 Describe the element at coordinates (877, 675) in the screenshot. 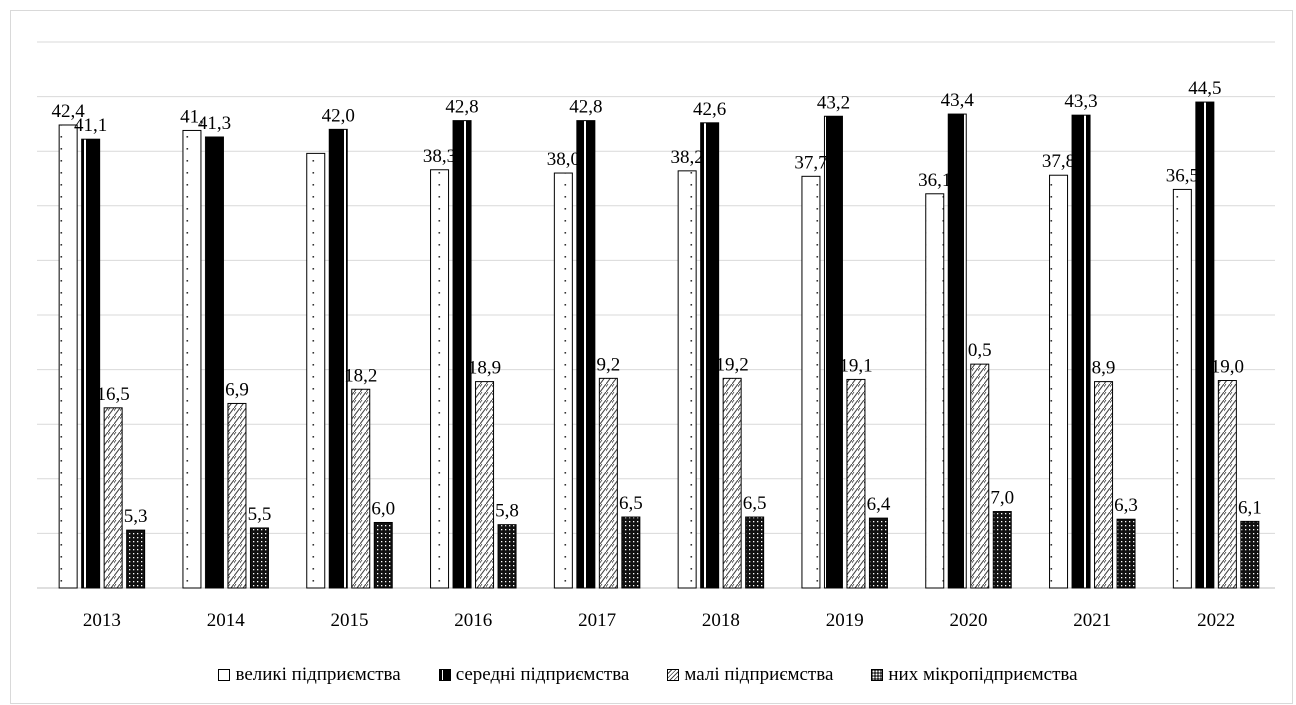

I see `legend-swatch-micro` at that location.